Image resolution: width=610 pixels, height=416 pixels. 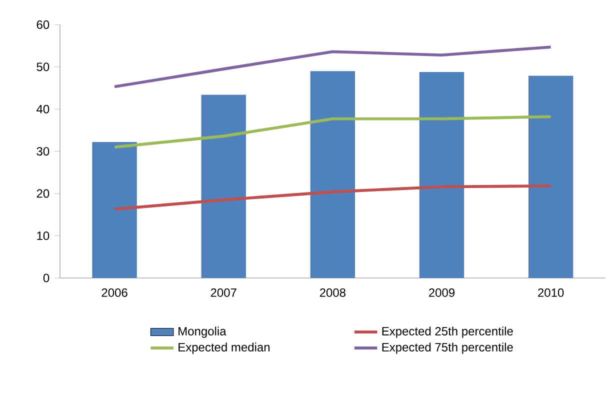 What do you see at coordinates (43, 67) in the screenshot?
I see `y-tick-label: 50` at bounding box center [43, 67].